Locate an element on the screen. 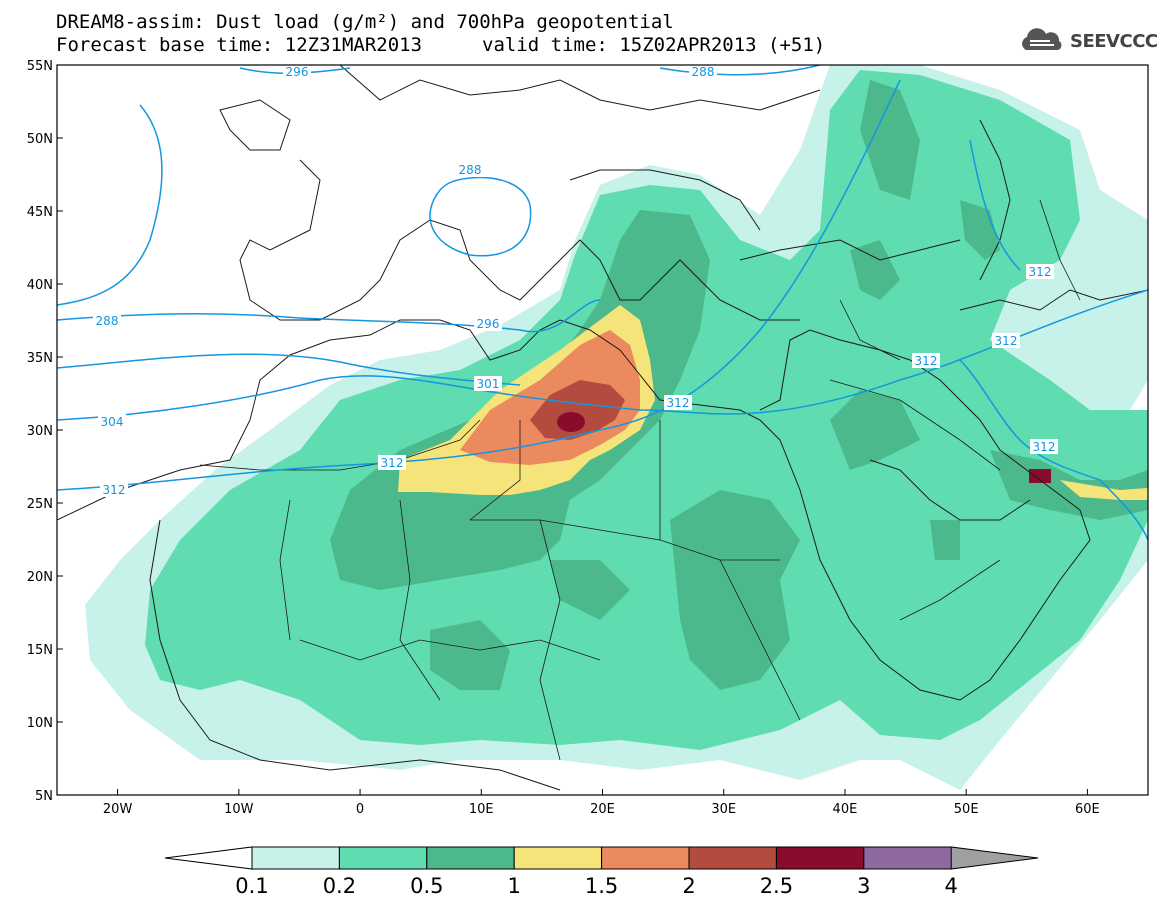 This screenshot has height=907, width=1165. logo-text: SEEVCCC is located at coordinates (1114, 41).